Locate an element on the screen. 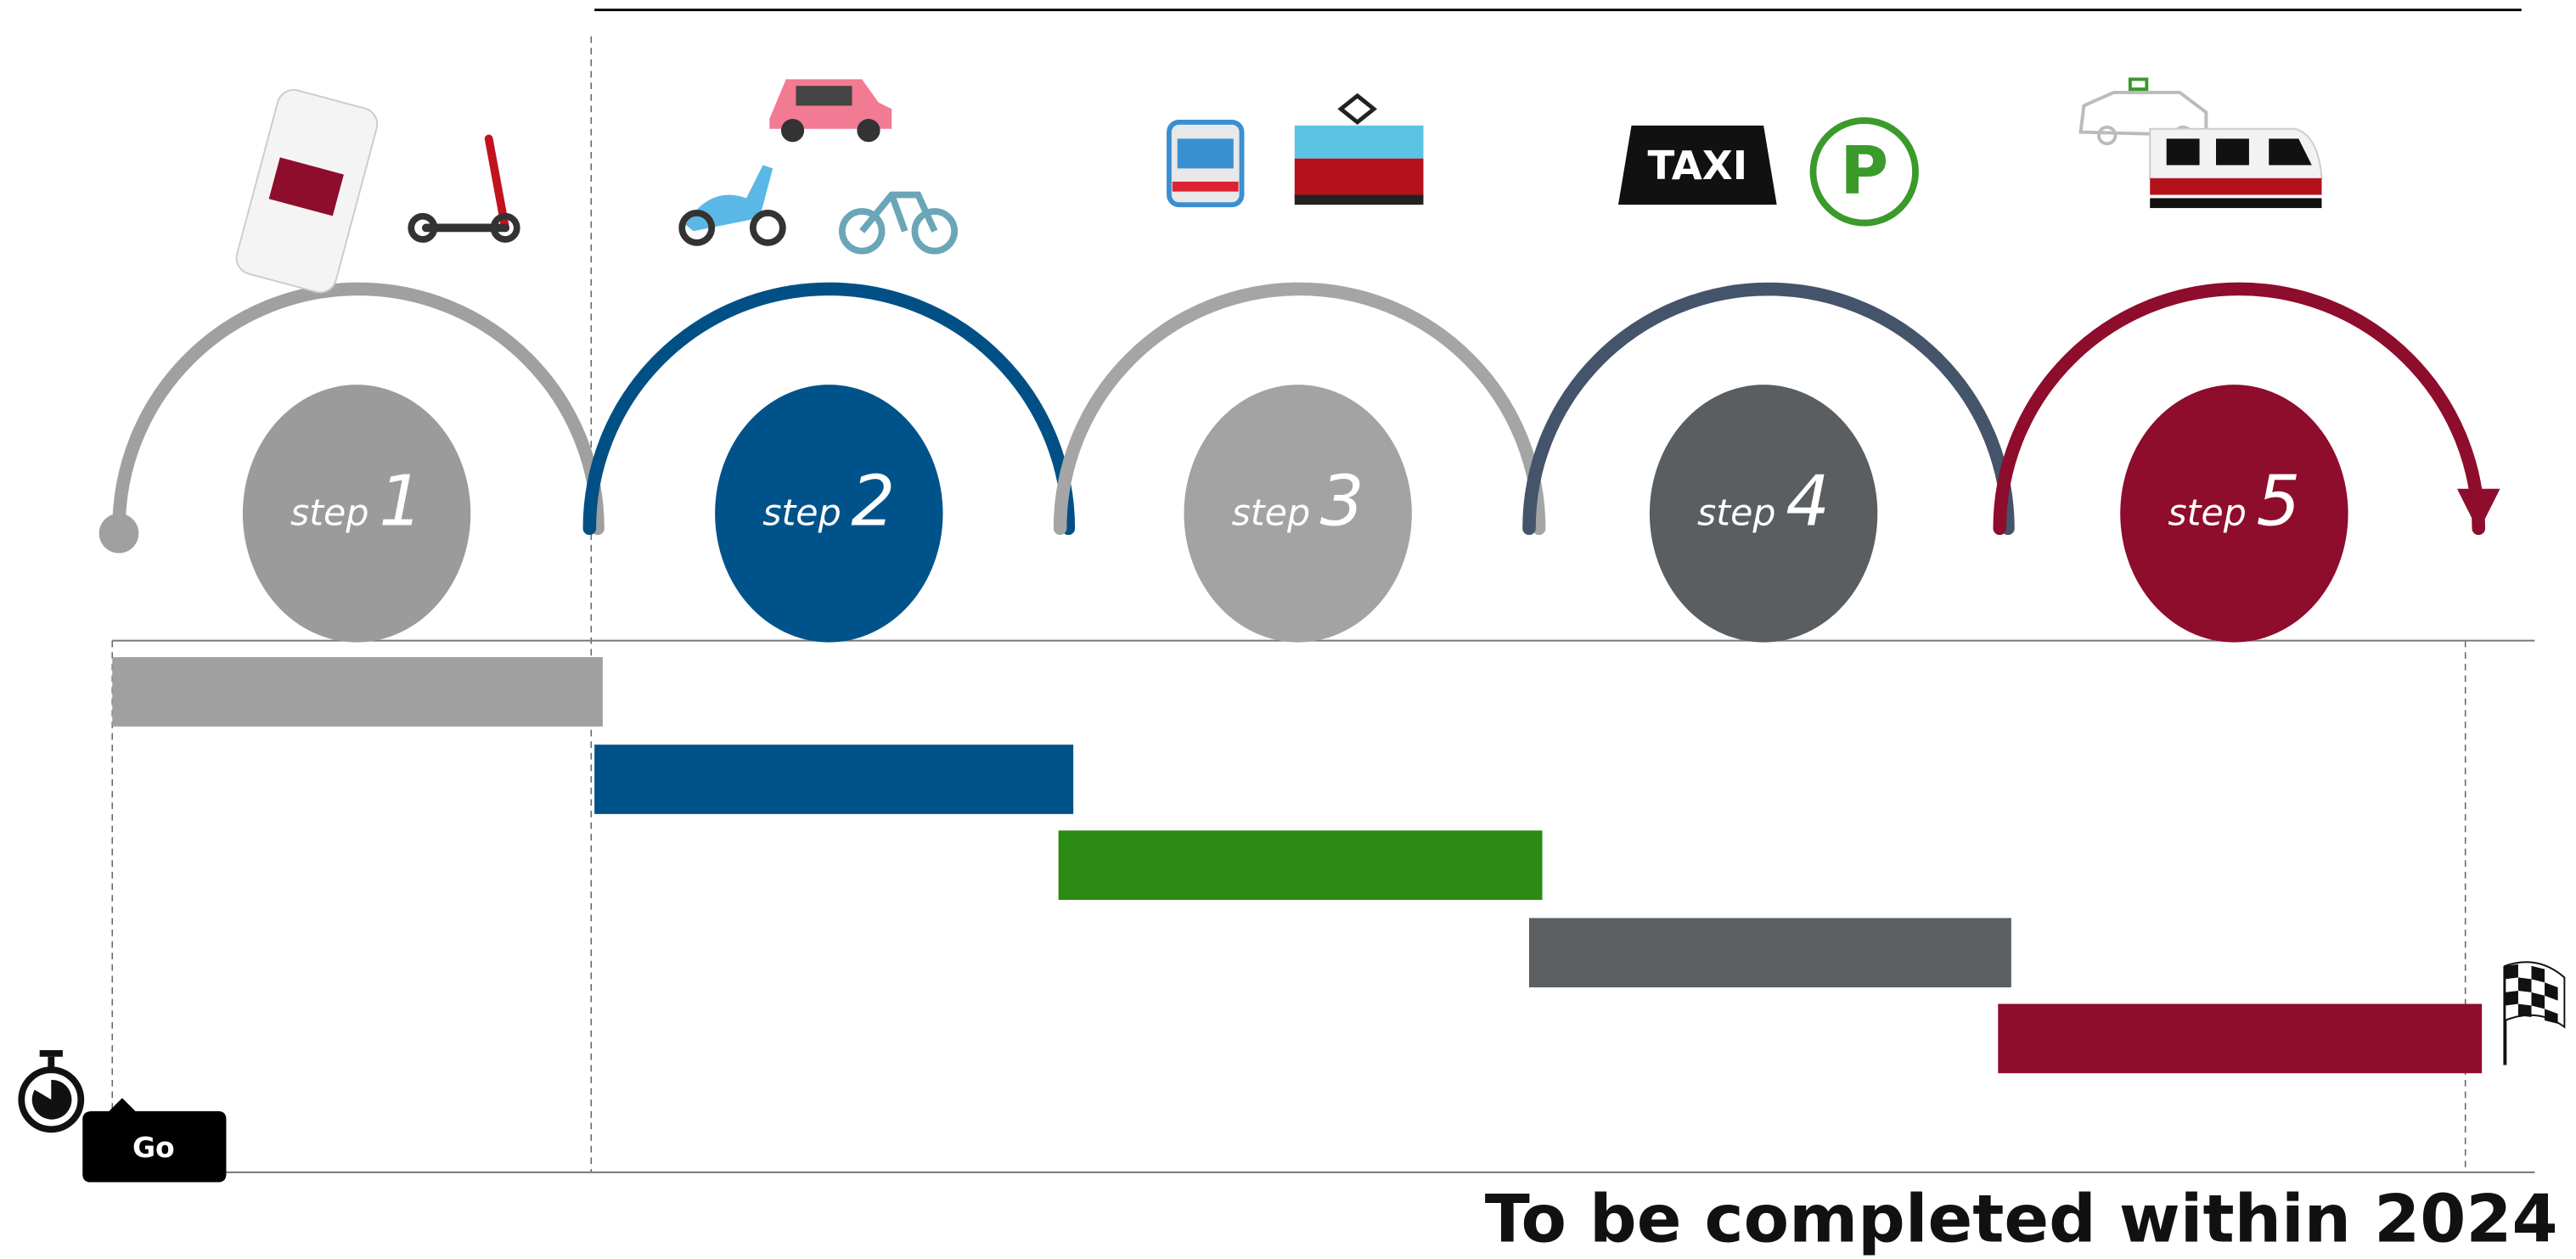 Image resolution: width=2576 pixels, height=1259 pixels. parking-label: P is located at coordinates (1864, 171).